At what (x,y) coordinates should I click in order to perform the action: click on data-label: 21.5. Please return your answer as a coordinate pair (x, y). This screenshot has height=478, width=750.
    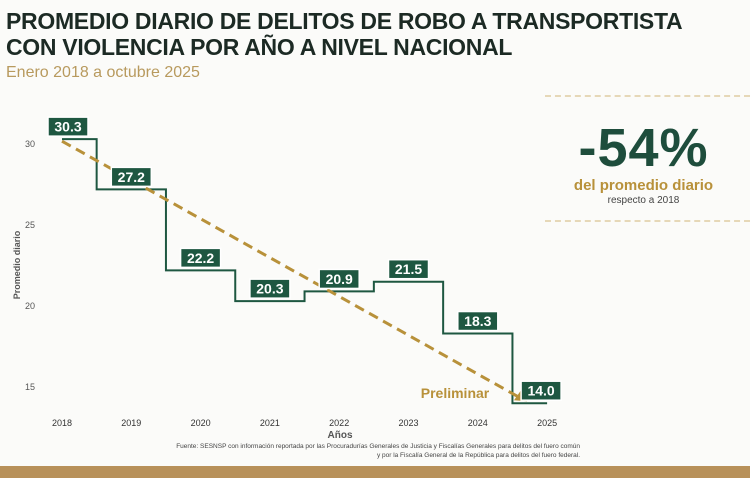
    Looking at the image, I should click on (408, 269).